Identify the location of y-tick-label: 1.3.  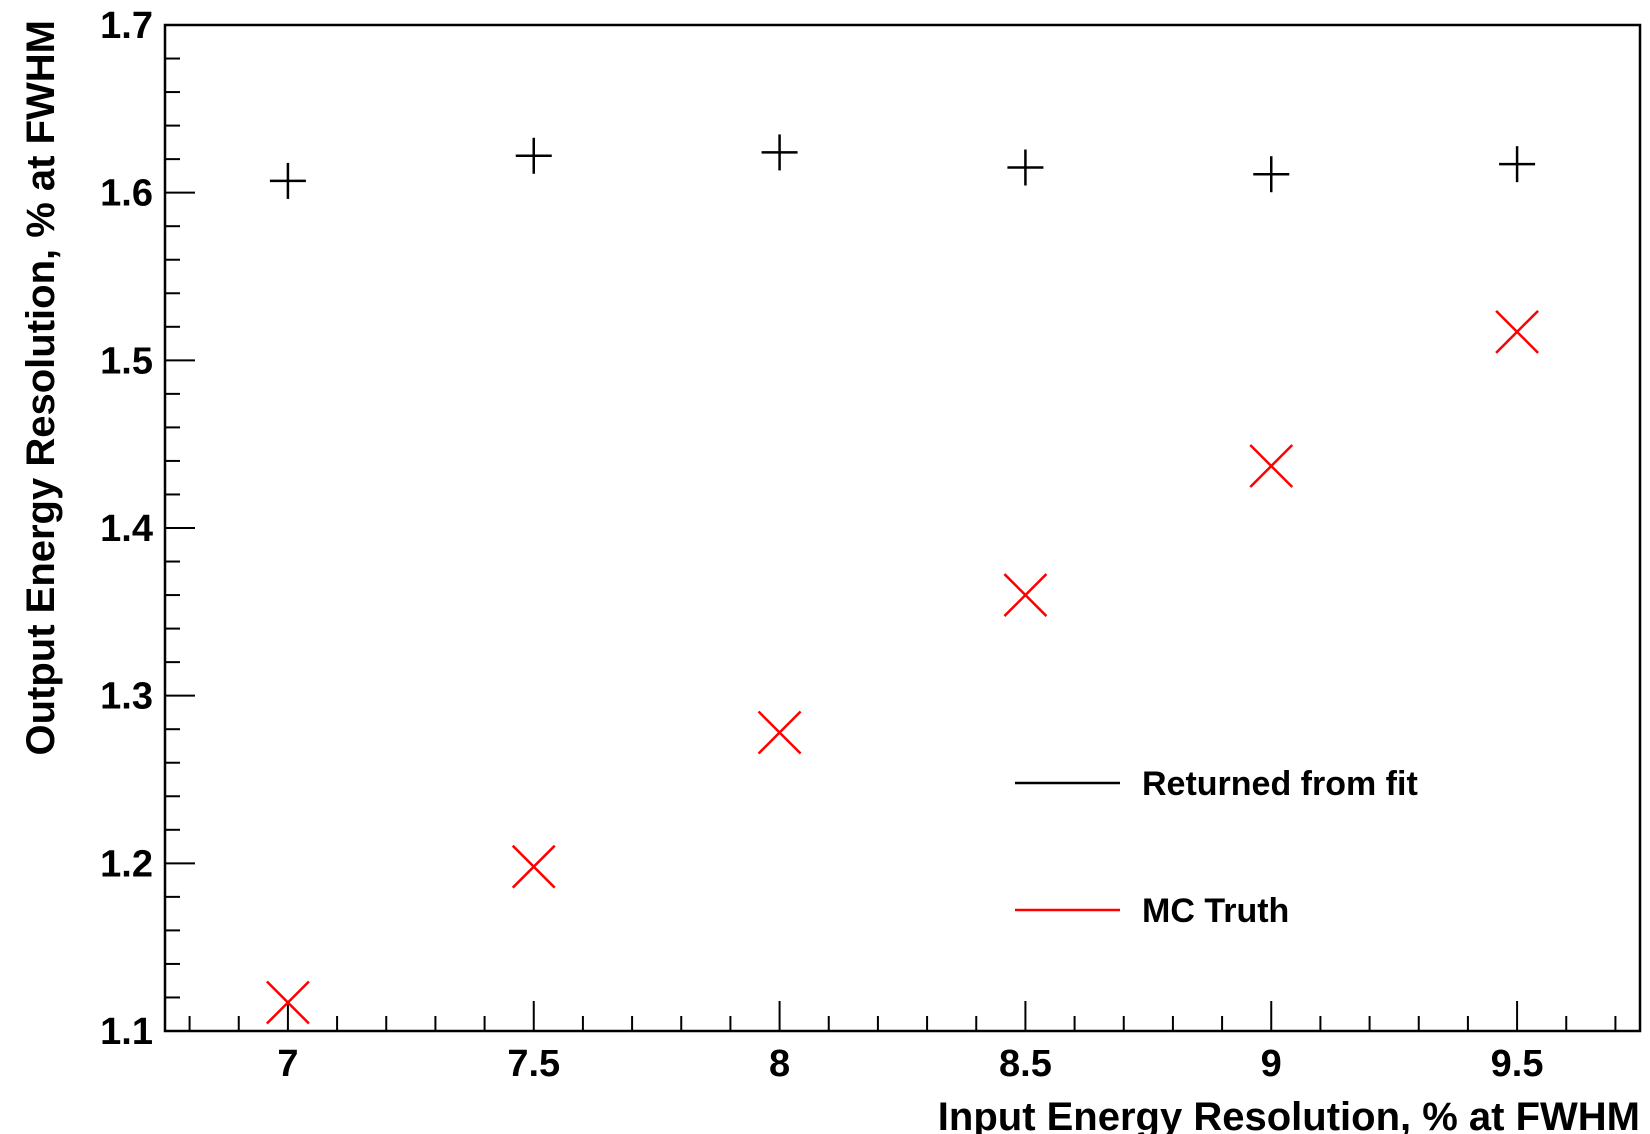
(126, 697).